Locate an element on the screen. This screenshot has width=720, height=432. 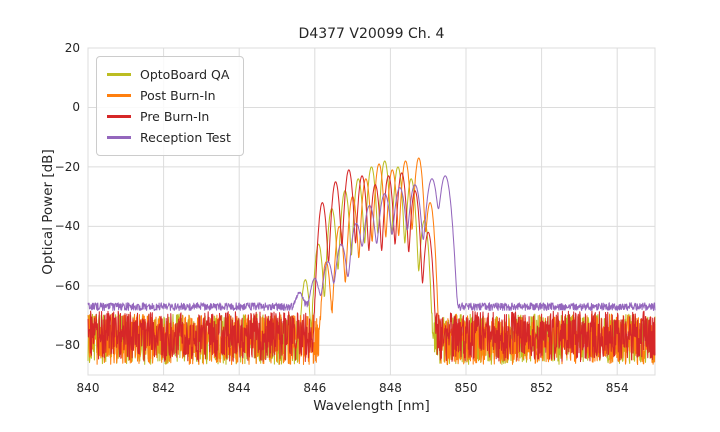
x-tick-label: 846 is located at coordinates (315, 388).